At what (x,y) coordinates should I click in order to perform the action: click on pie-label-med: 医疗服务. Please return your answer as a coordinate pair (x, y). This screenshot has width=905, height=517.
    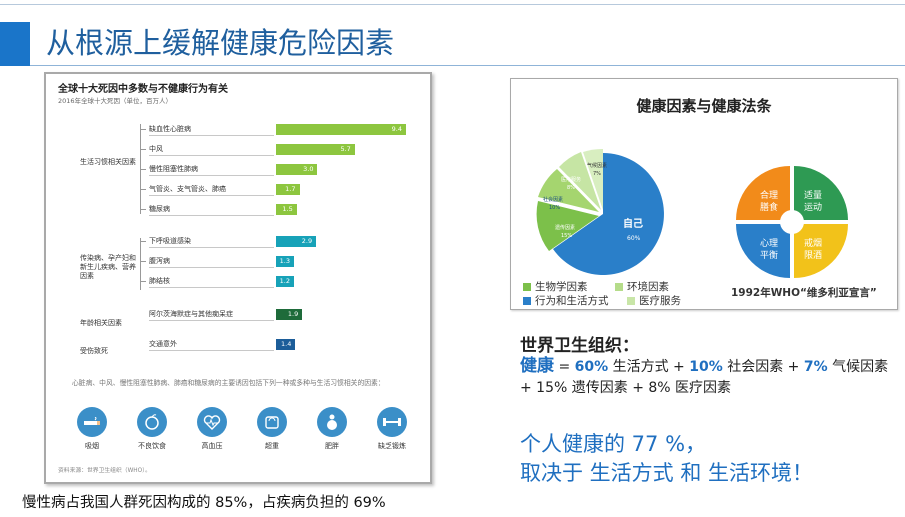
    Looking at the image, I should click on (571, 179).